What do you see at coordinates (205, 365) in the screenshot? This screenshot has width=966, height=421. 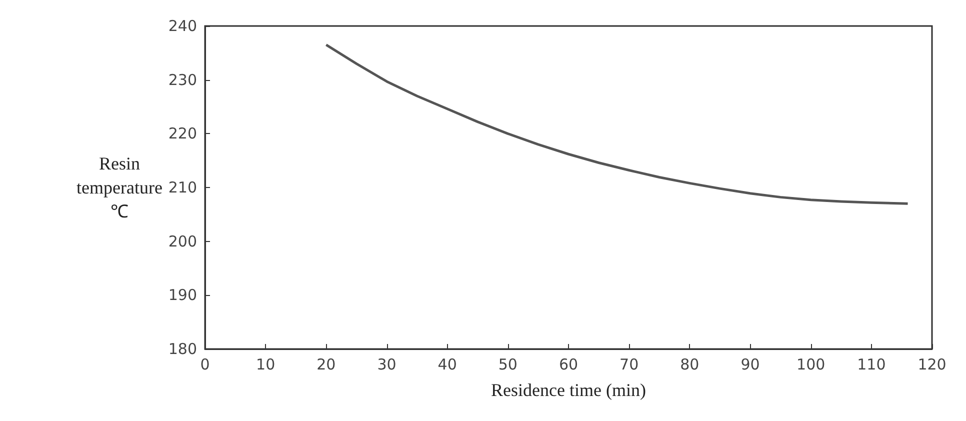 I see `x-tick-label: 0` at bounding box center [205, 365].